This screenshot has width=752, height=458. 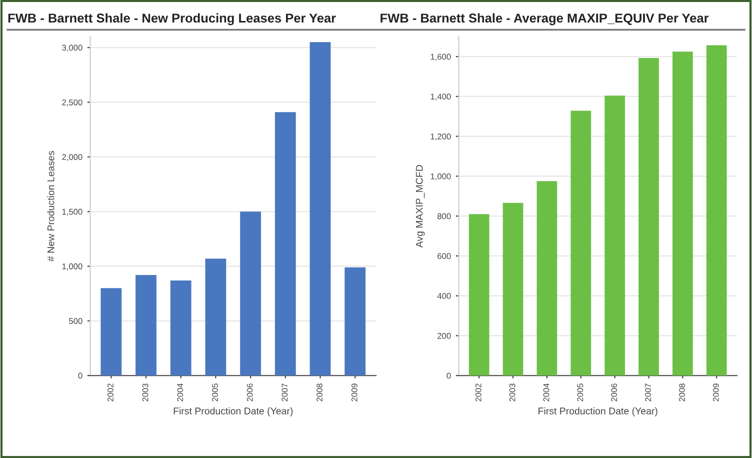 What do you see at coordinates (544, 19) in the screenshot?
I see `chart-title: FWB - Barnett Shale - Average MAXIP_EQUIV Per Year` at bounding box center [544, 19].